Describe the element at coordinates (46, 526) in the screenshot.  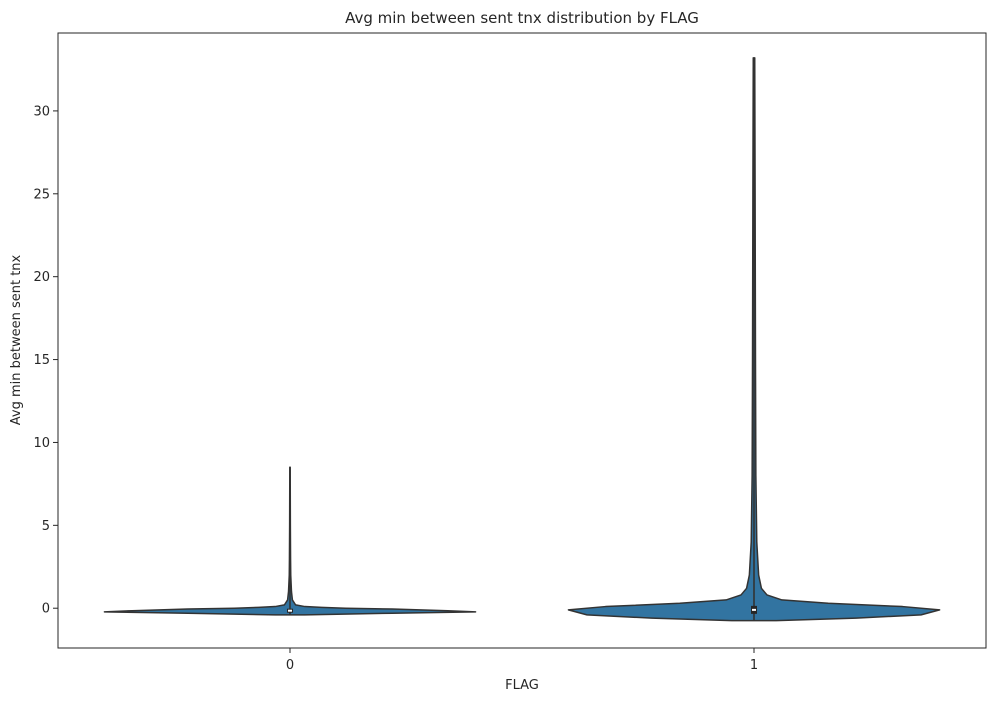
I see `y-tick-label: 5` at that location.